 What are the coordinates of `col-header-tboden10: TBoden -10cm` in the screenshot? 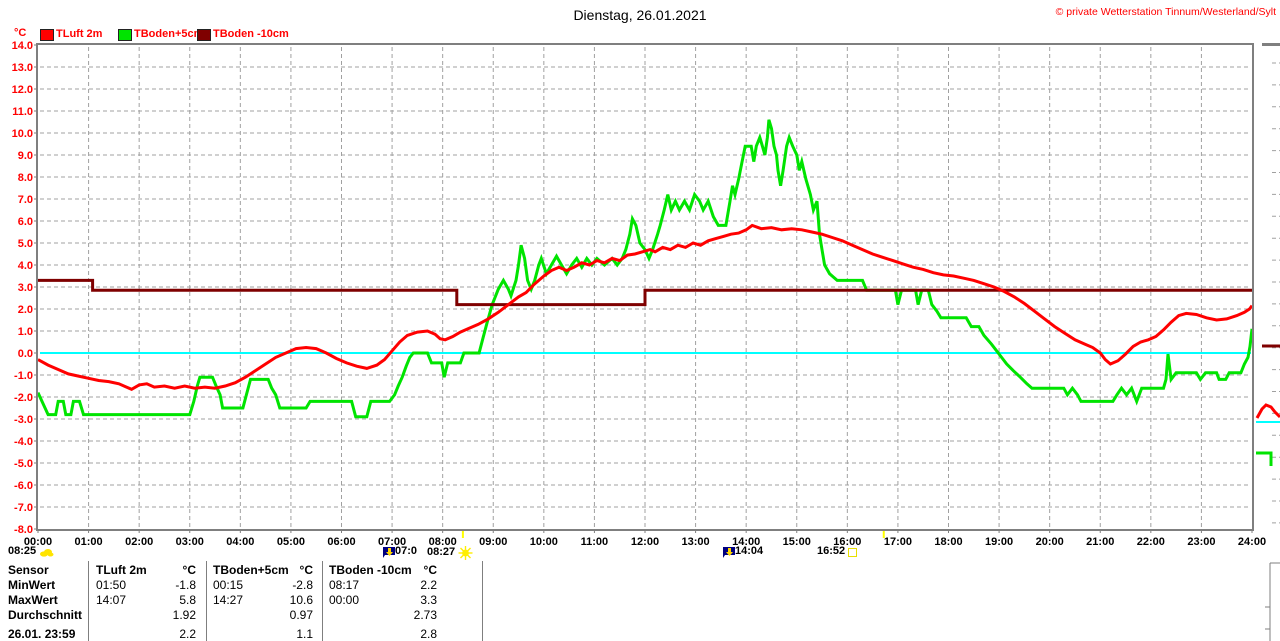 It's located at (370, 570).